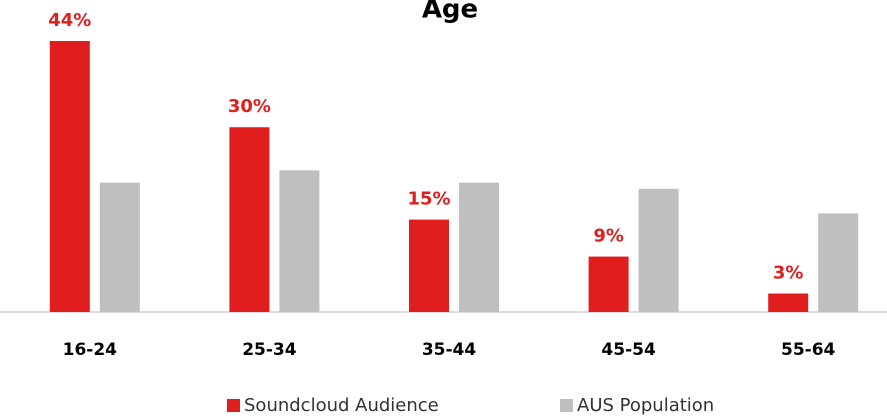 The height and width of the screenshot is (418, 887). What do you see at coordinates (428, 199) in the screenshot?
I see `data-label: 15%` at bounding box center [428, 199].